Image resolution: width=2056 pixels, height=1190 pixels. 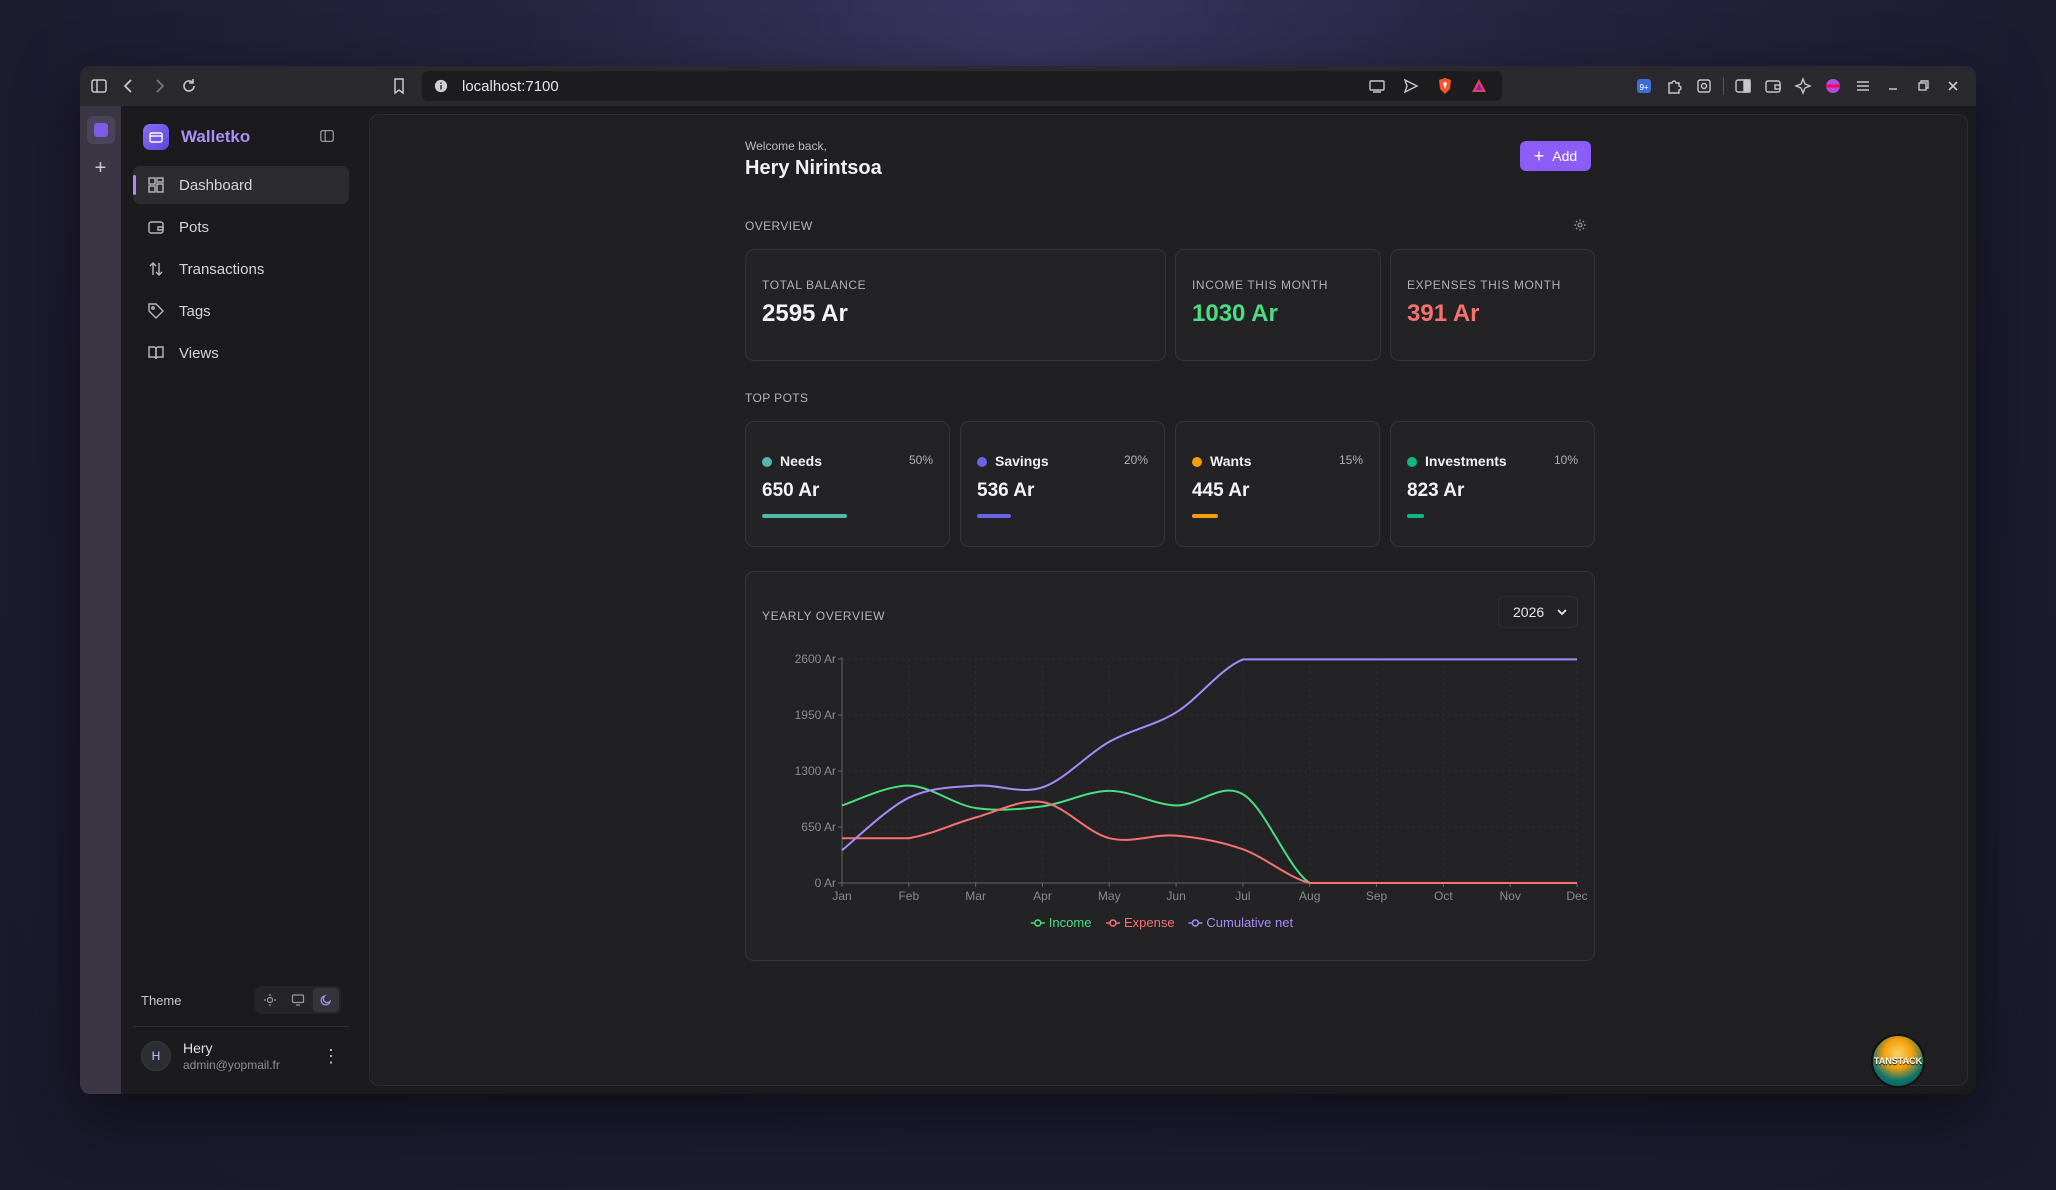 What do you see at coordinates (1022, 461) in the screenshot?
I see `pot-name: Savings` at bounding box center [1022, 461].